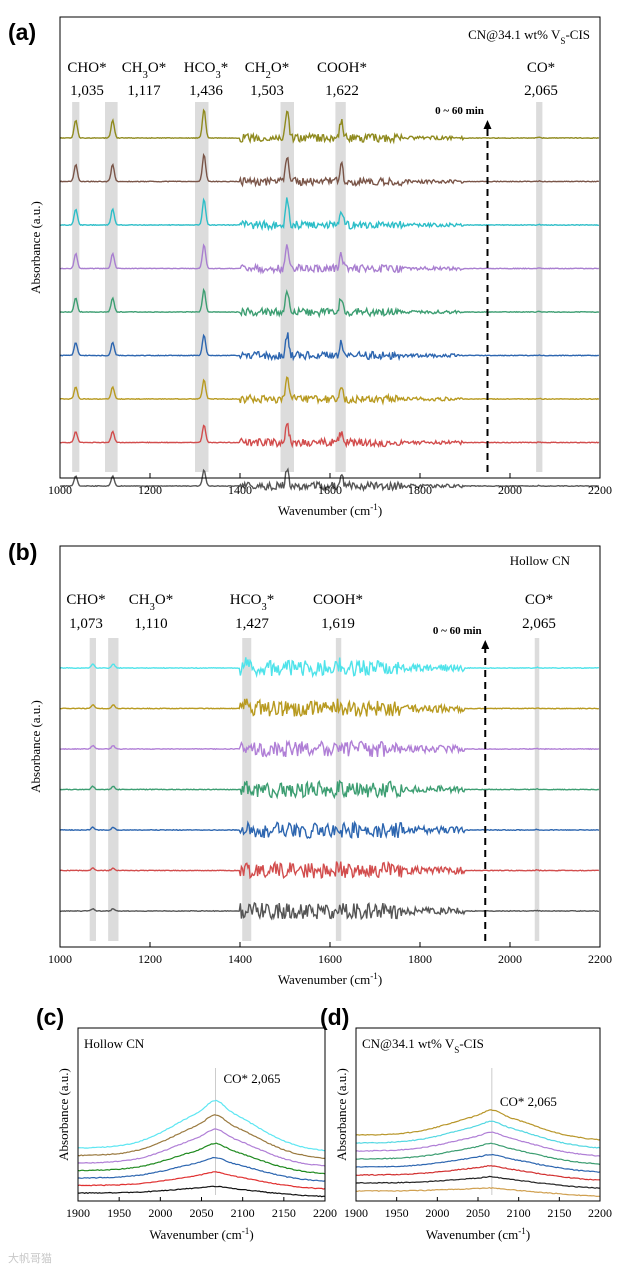 The image size is (627, 1269). I want to click on peak-name-part: *, so click(271, 600).